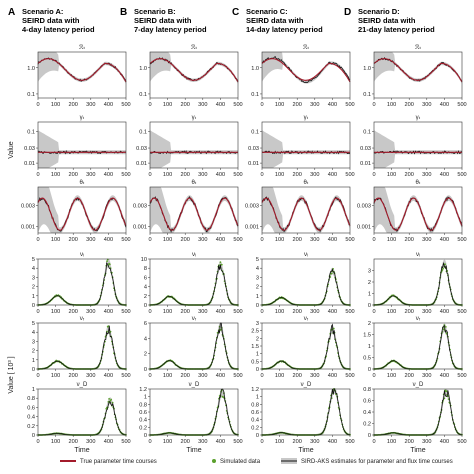 This screenshot has width=474, height=474. I want to click on y-tick-label: 6, so click(145, 278).